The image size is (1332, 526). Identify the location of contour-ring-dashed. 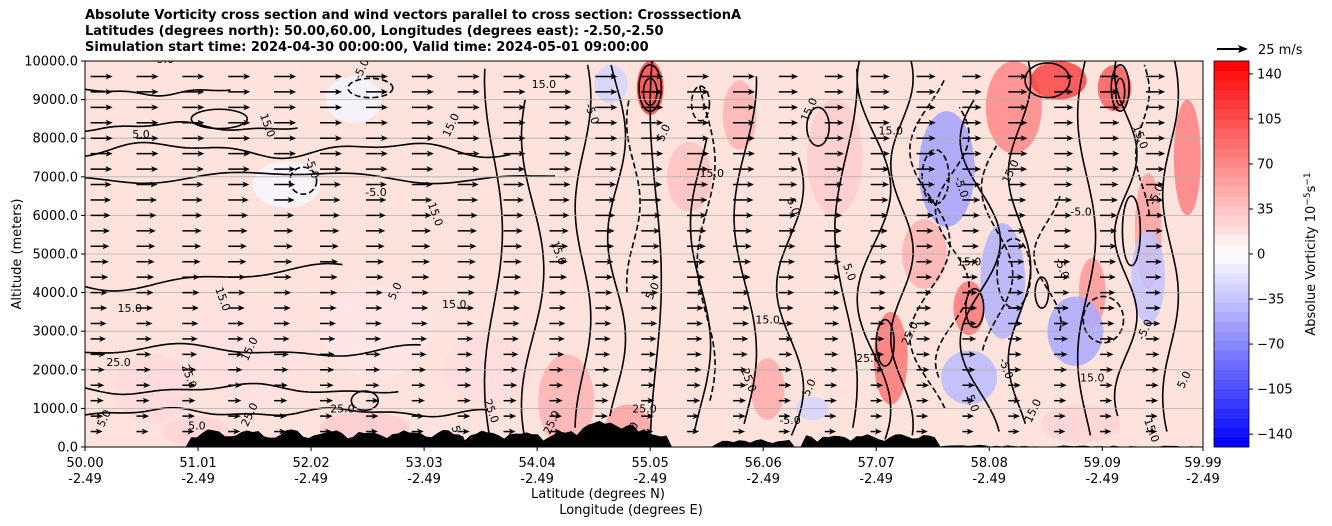
(1103, 319).